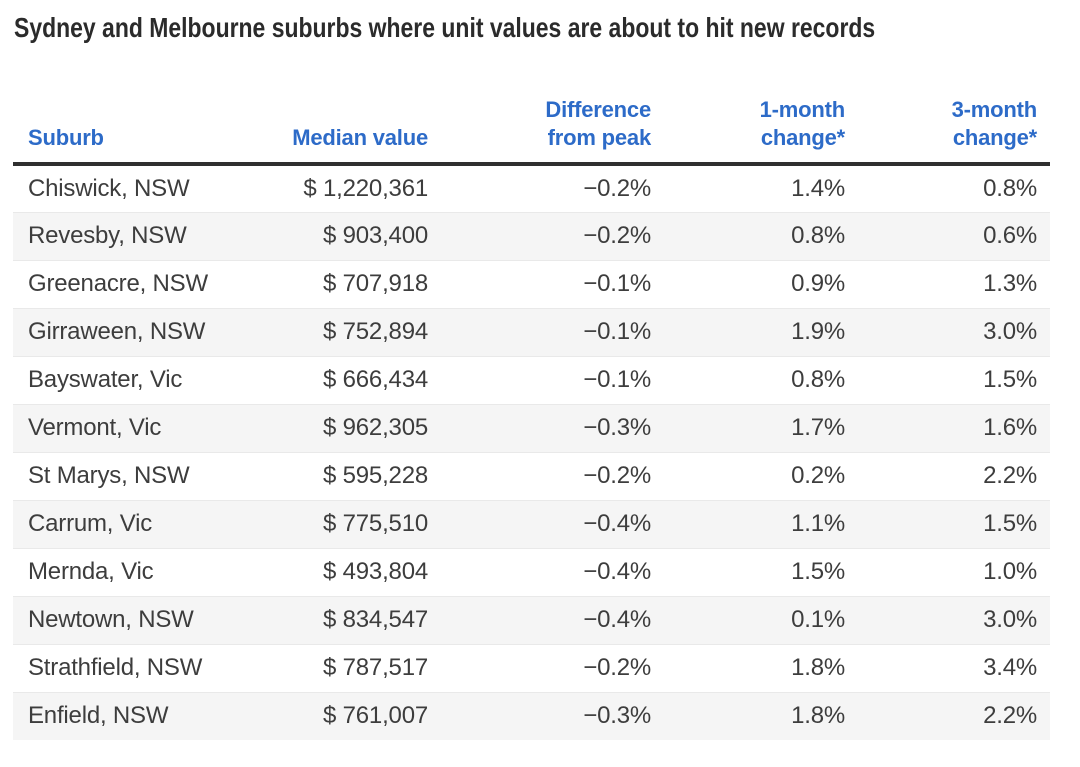 This screenshot has width=1080, height=767. What do you see at coordinates (135, 619) in the screenshot?
I see `suburb-cell: Newtown, NSW` at bounding box center [135, 619].